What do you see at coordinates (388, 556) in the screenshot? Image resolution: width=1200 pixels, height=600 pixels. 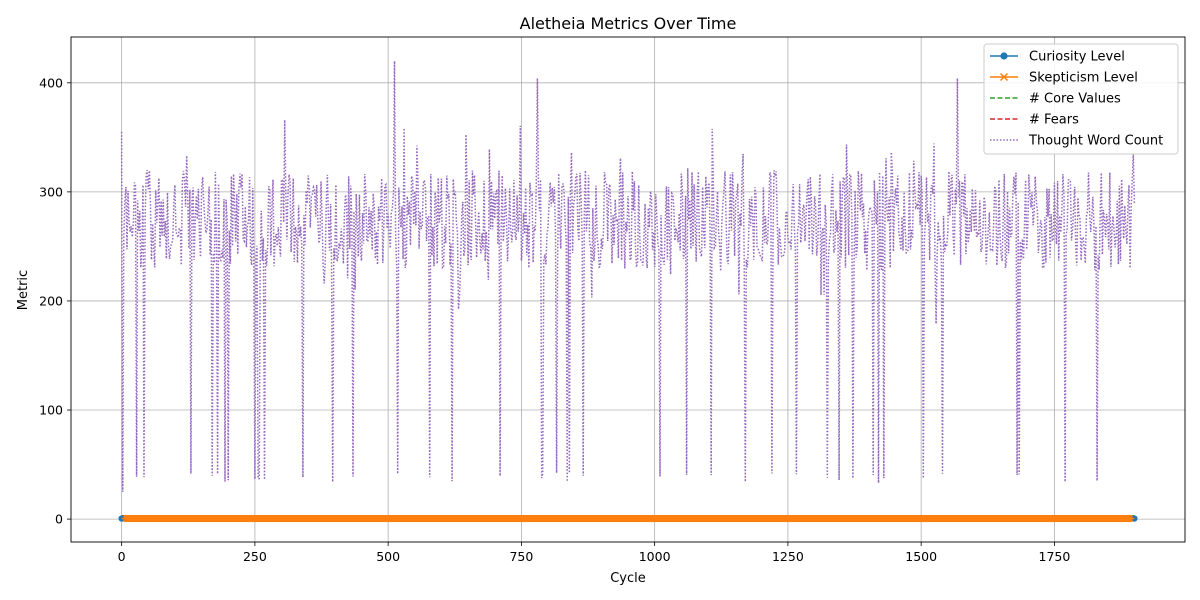 I see `x-tick-label: 500` at bounding box center [388, 556].